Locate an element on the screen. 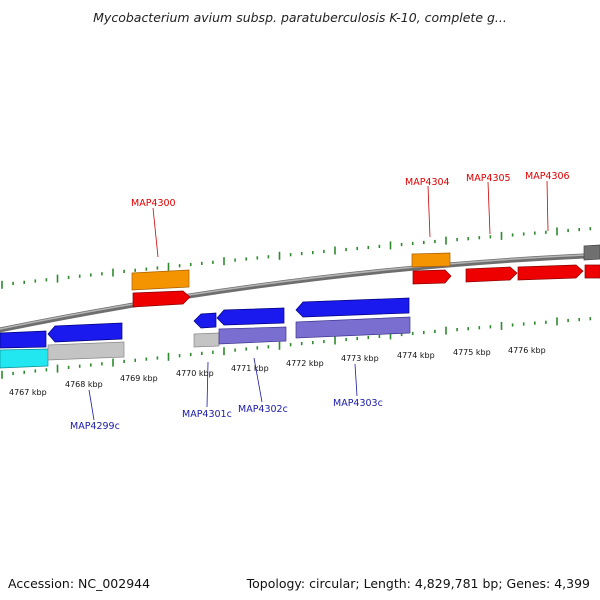  inner-tick-ring is located at coordinates (296, 348).